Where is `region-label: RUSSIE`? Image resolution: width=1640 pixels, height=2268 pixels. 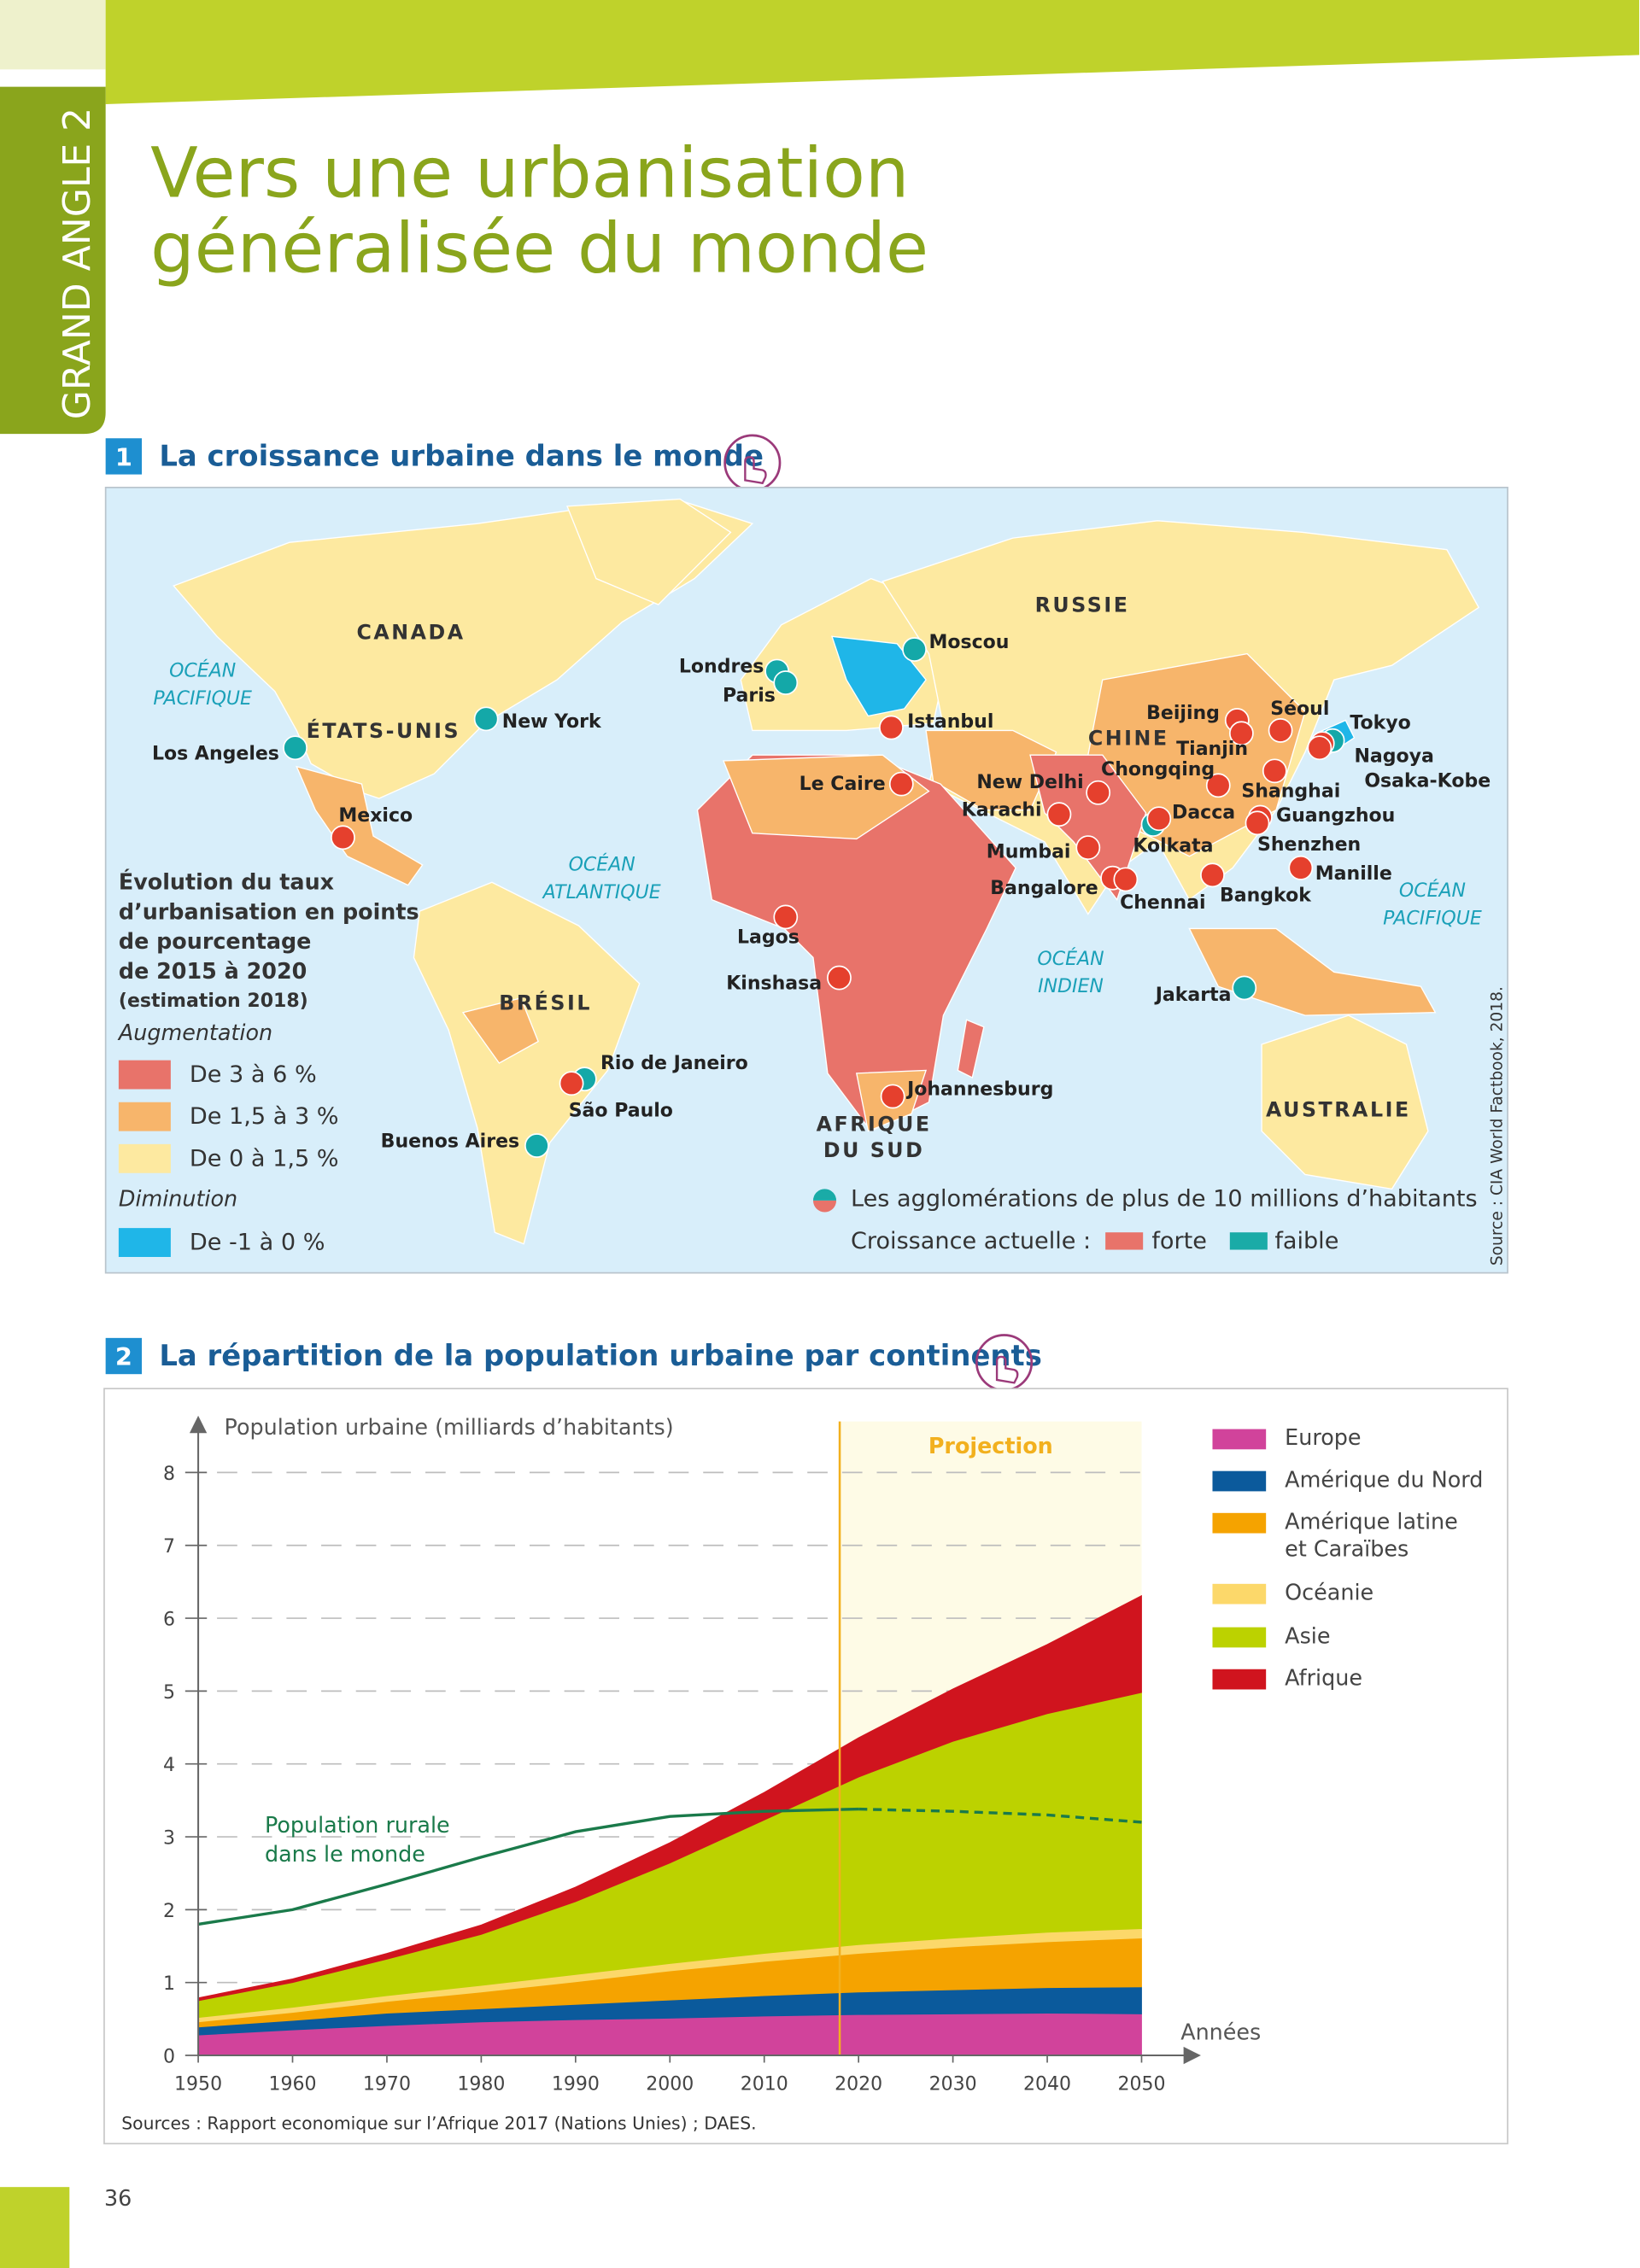 region-label: RUSSIE is located at coordinates (1082, 605).